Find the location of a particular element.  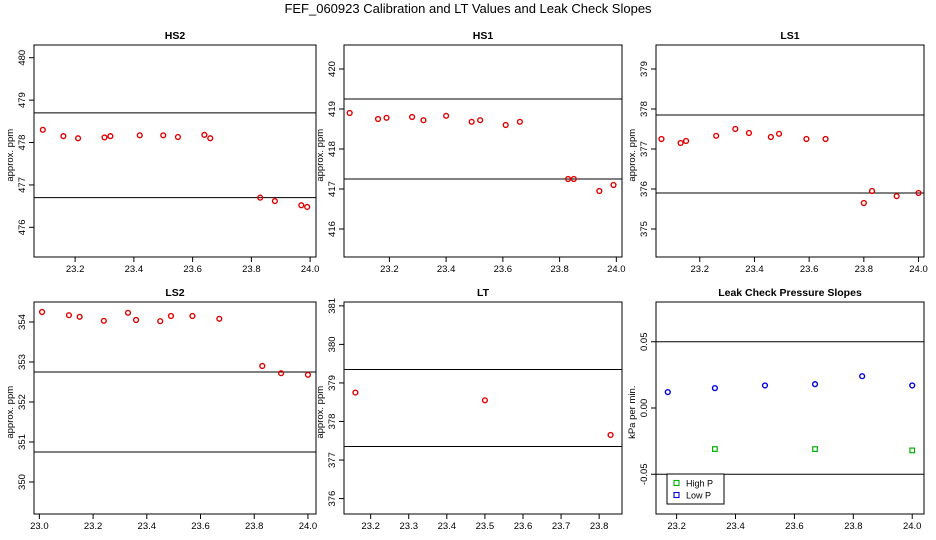

y-tick-label: 420 is located at coordinates (332, 69).